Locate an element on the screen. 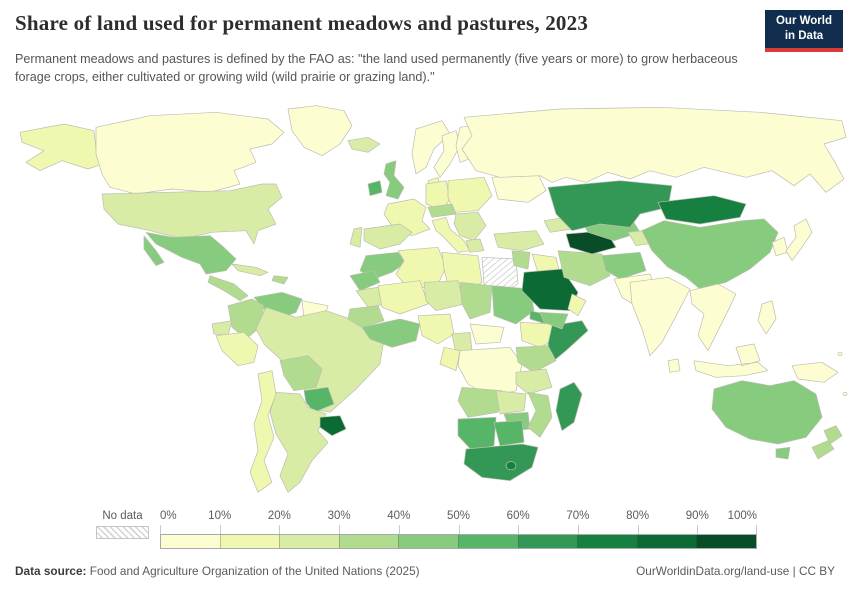 This screenshot has width=850, height=600. country-mali is located at coordinates (403, 297).